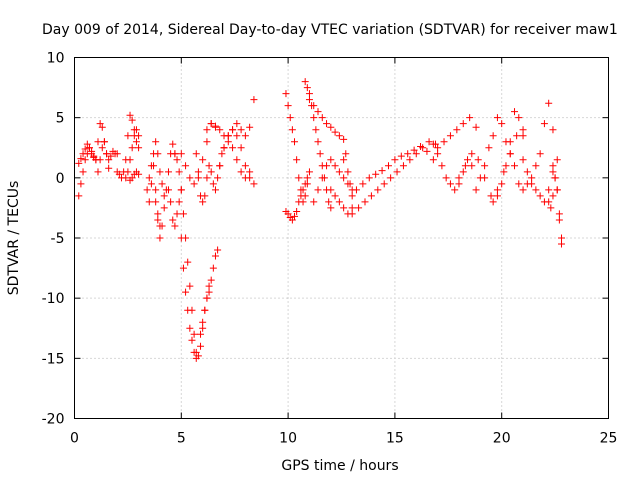 Image resolution: width=640 pixels, height=480 pixels. I want to click on series-arc-gg, so click(508, 157).